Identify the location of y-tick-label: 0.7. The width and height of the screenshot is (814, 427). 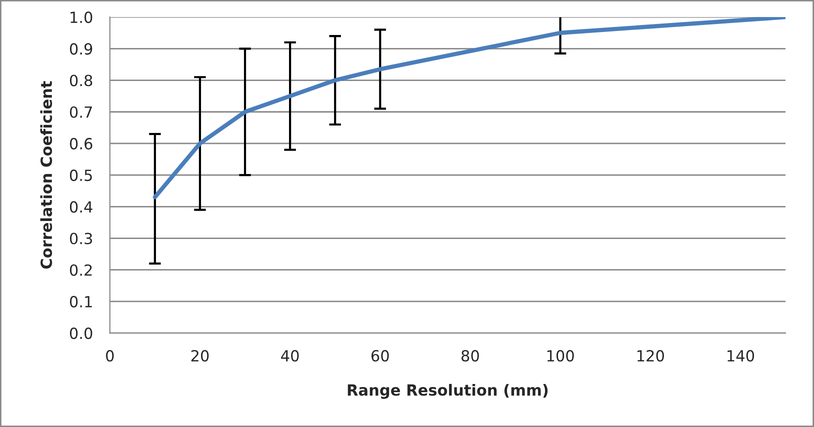
(81, 112).